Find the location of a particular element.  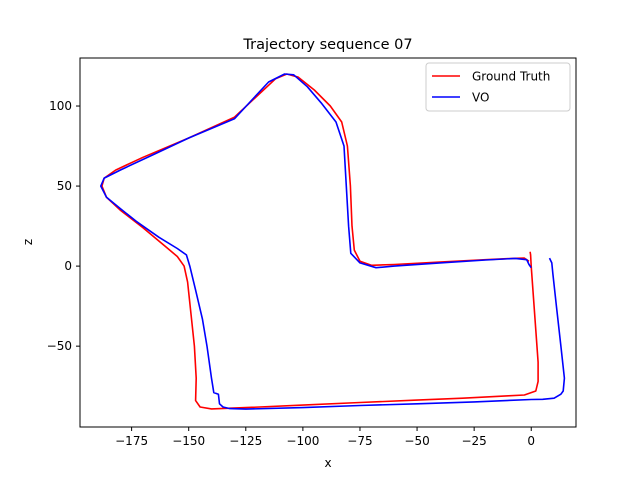

legend: Ground Truth VO is located at coordinates (498, 87).